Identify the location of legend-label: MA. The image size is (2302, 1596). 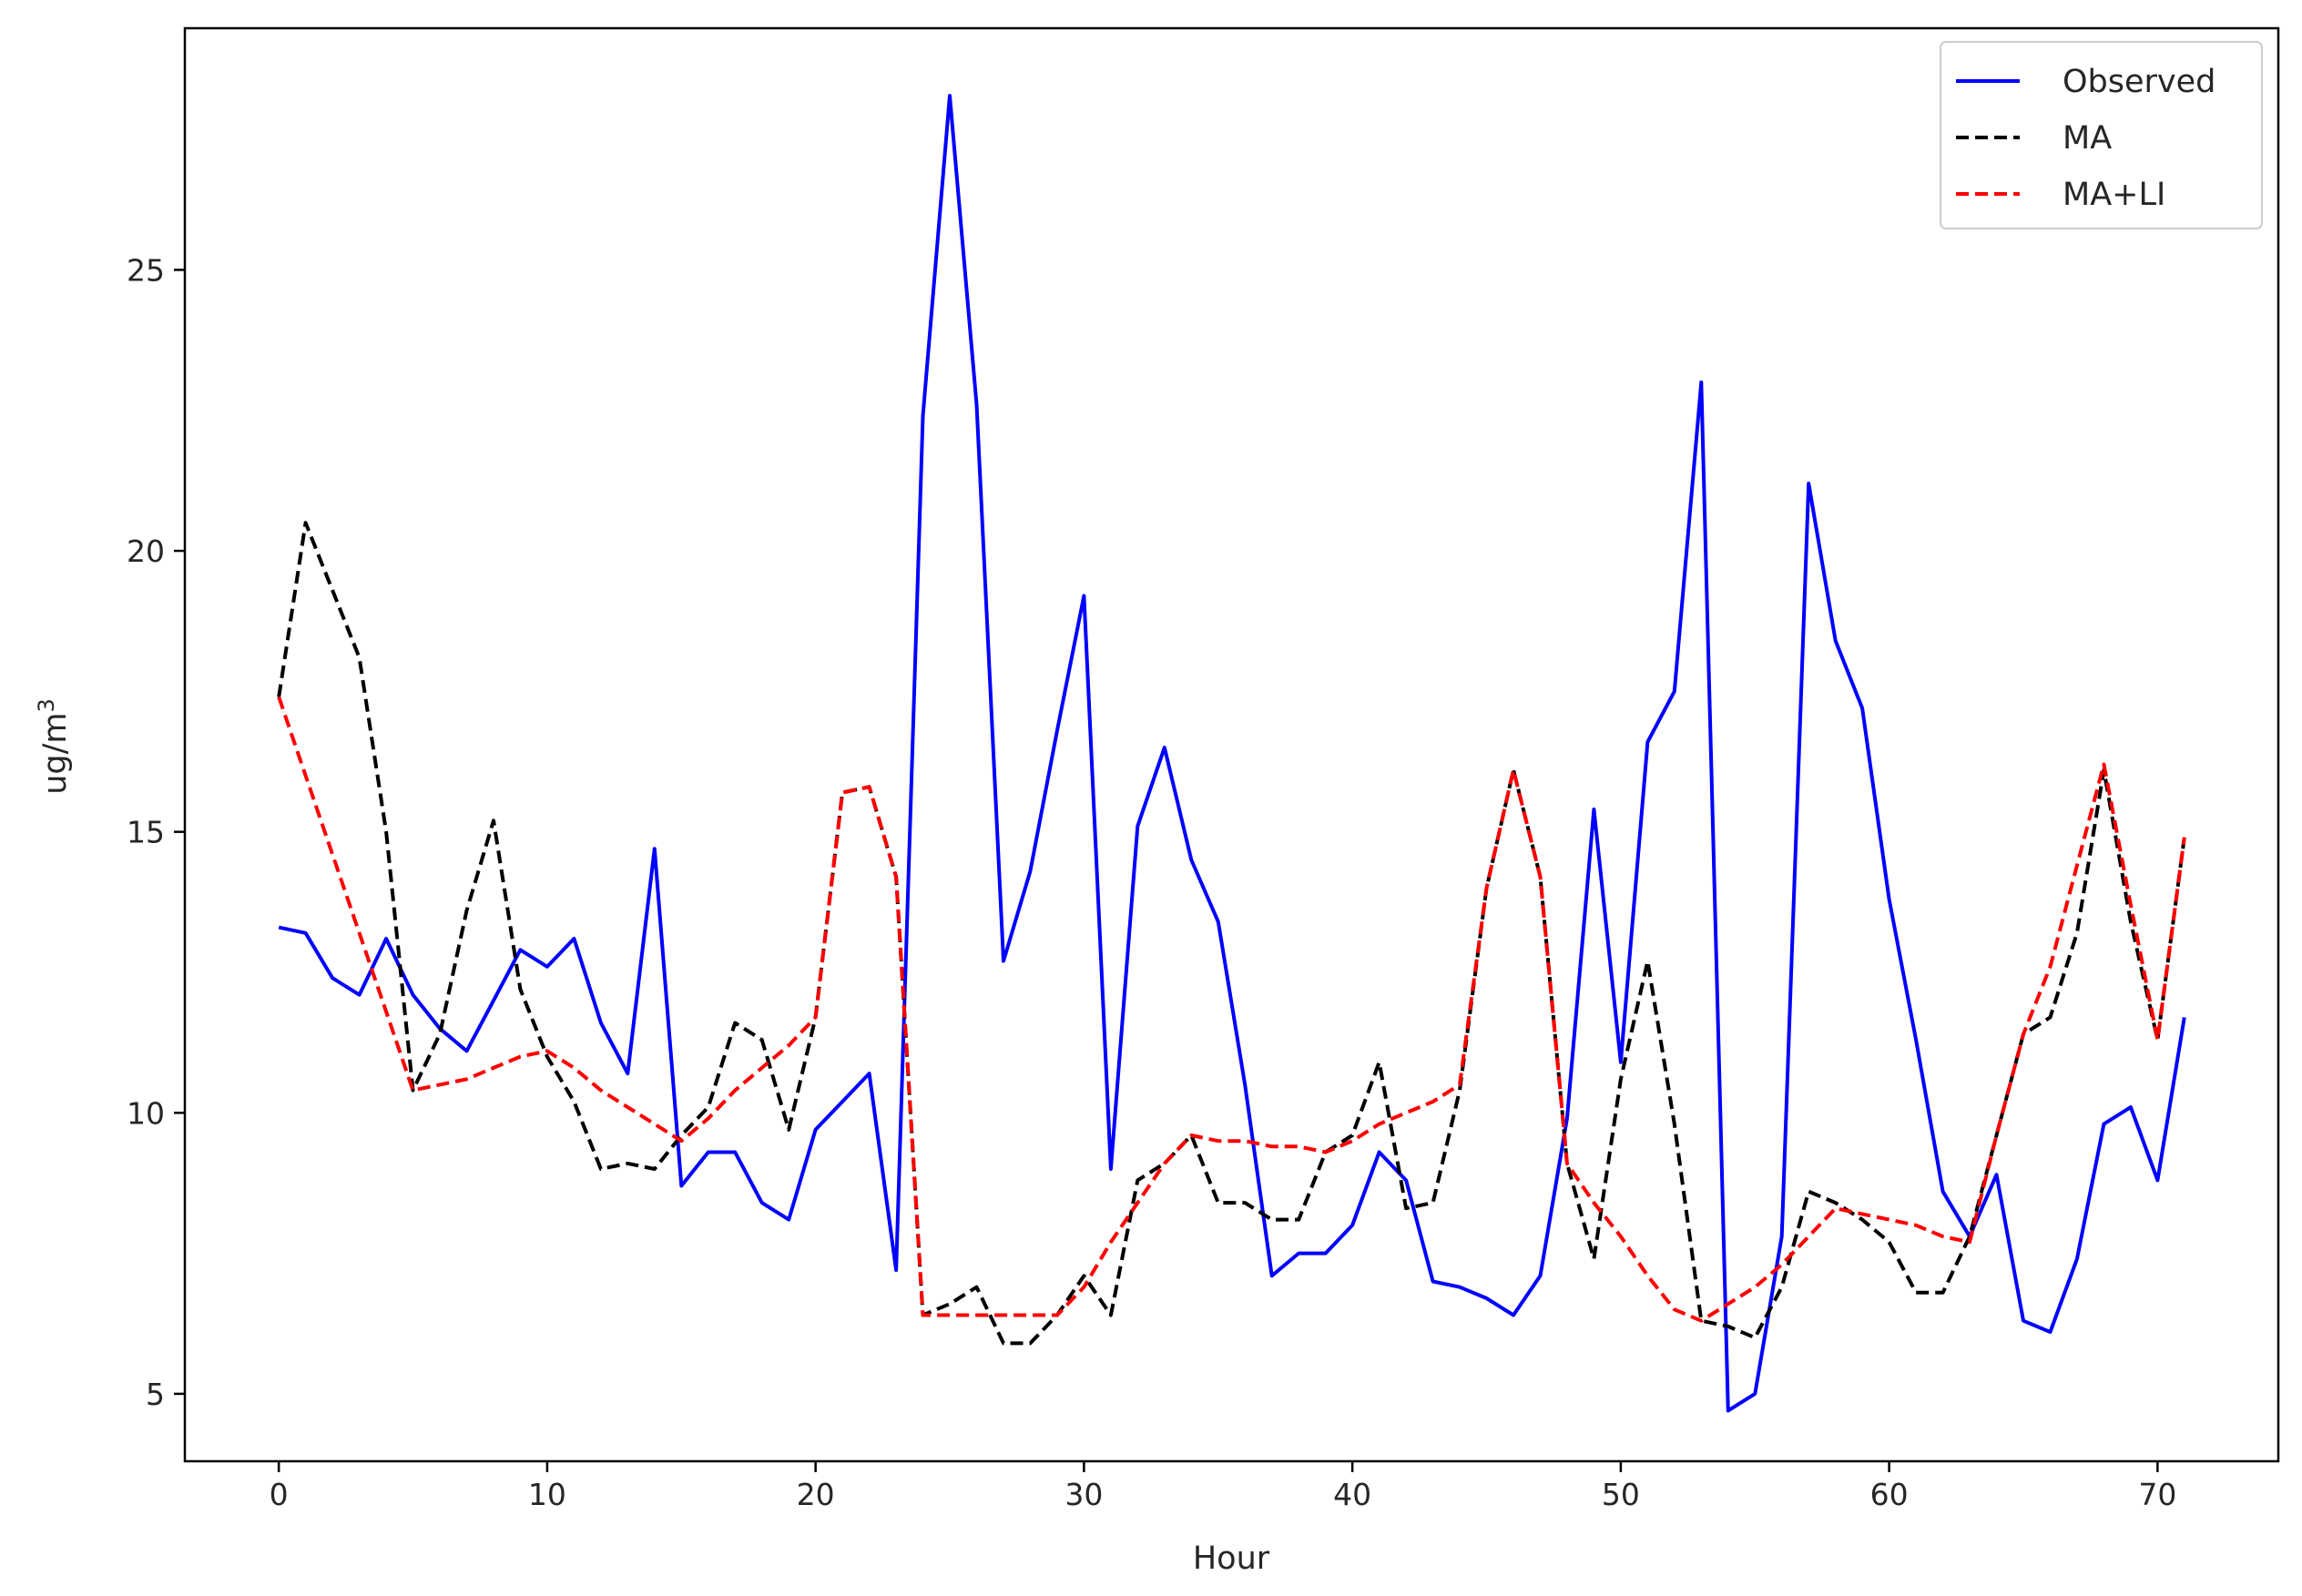
(2087, 138).